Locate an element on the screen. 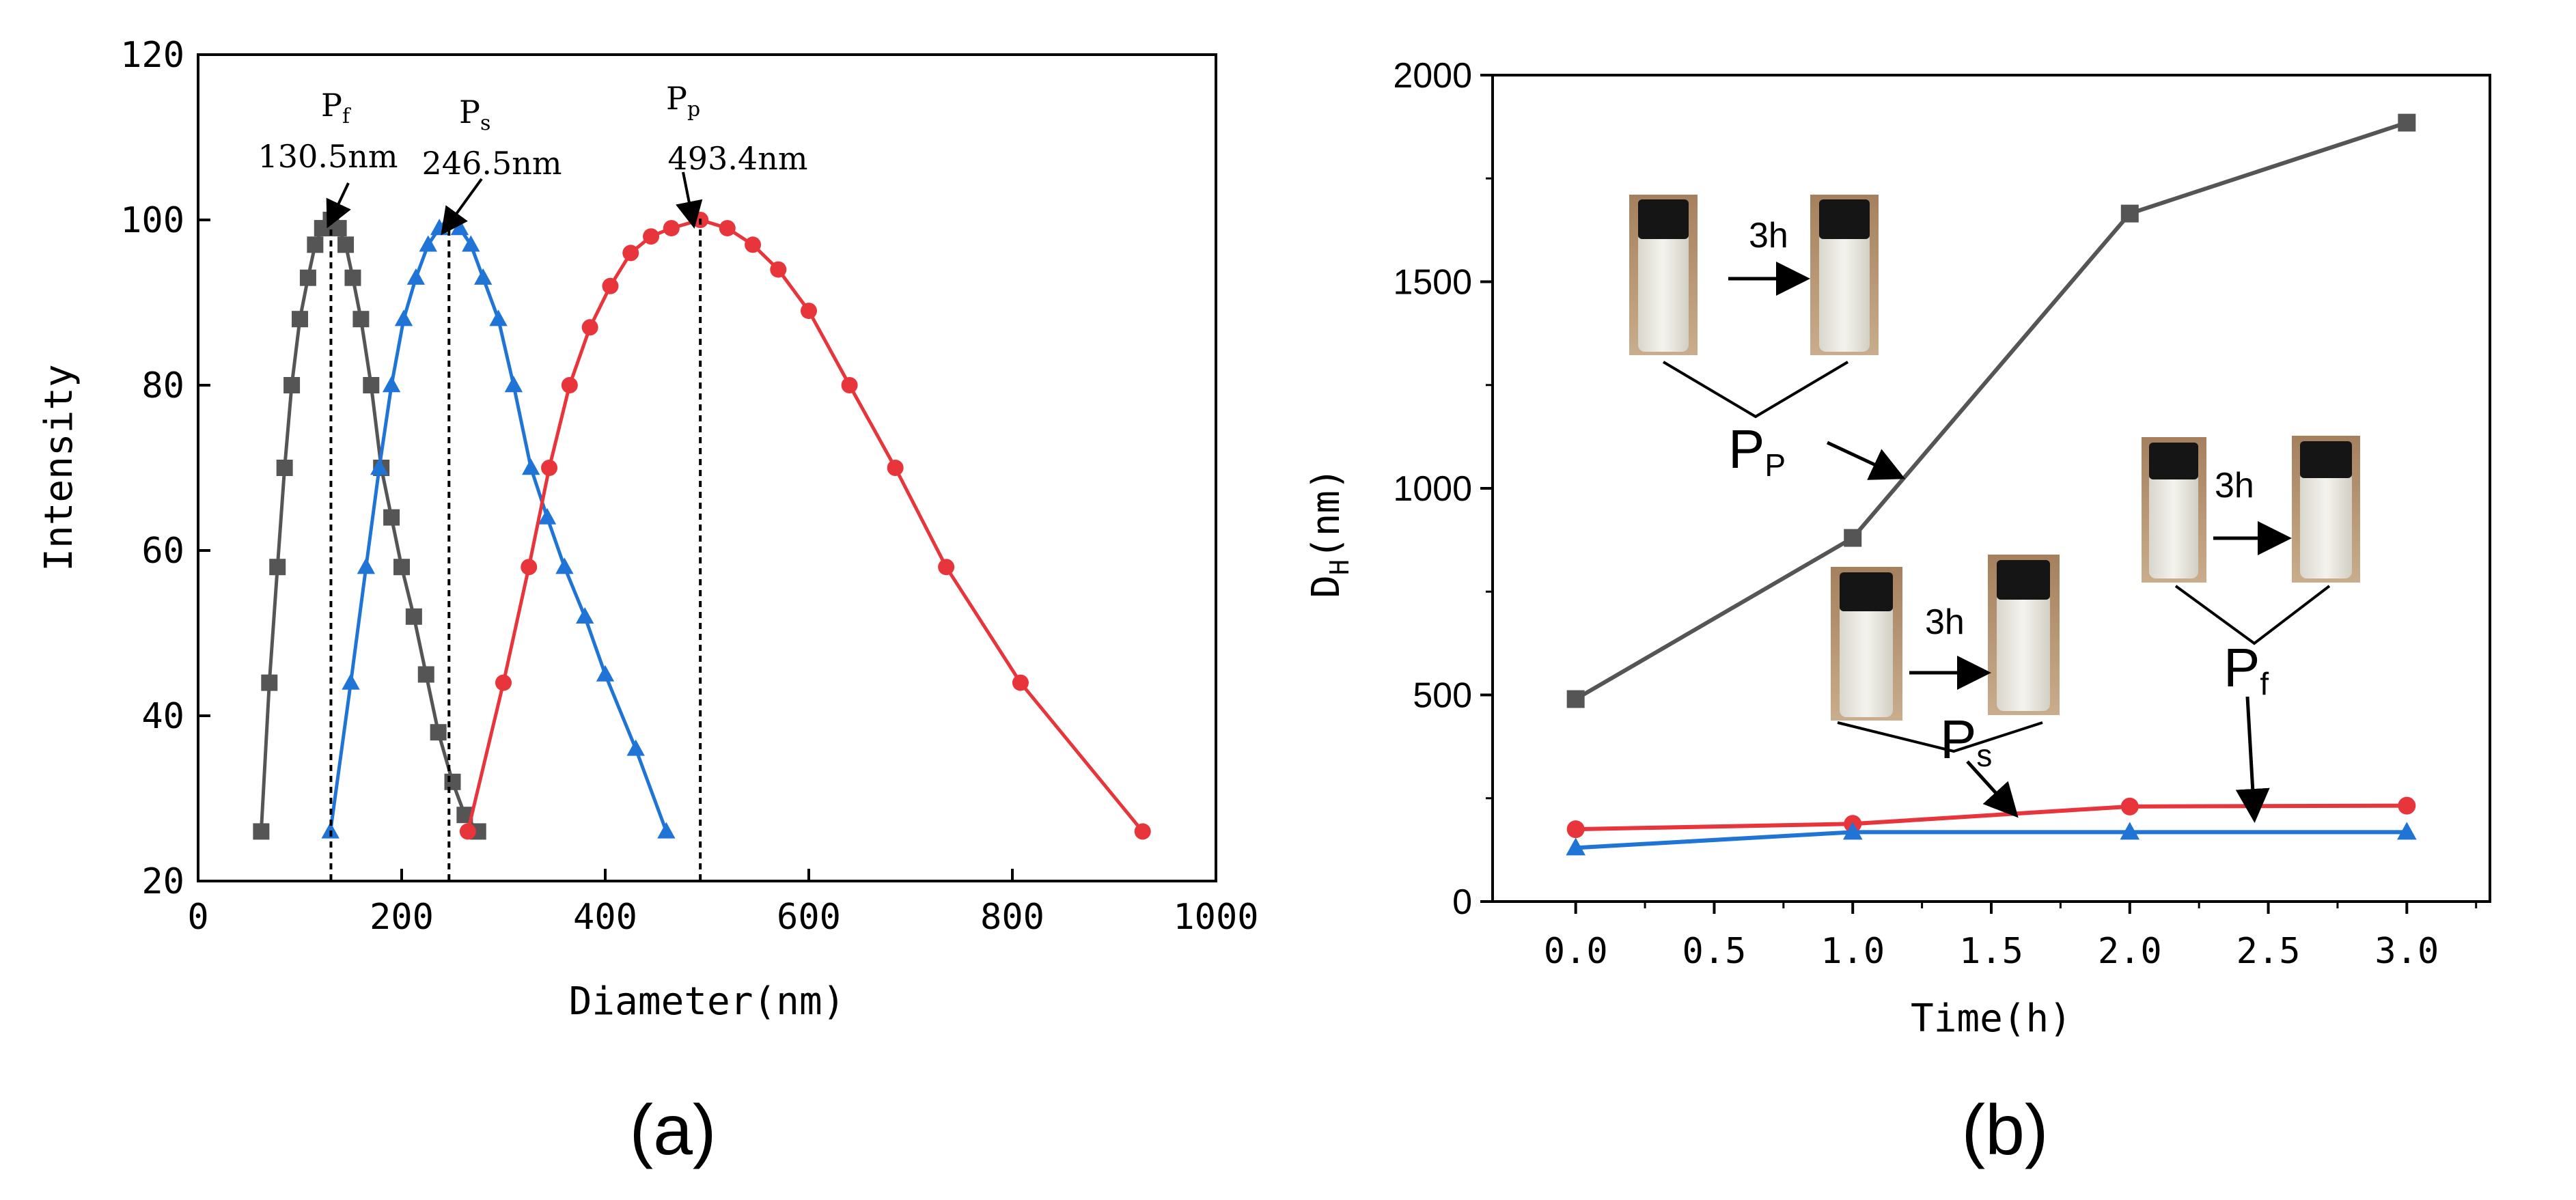 Image resolution: width=2576 pixels, height=1200 pixels. panel-a-peak-value: 493.4nm is located at coordinates (738, 158).